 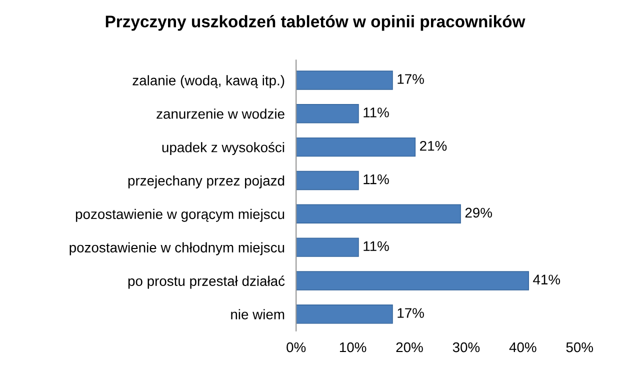 What do you see at coordinates (257, 314) in the screenshot?
I see `y-tick-label: nie wiem` at bounding box center [257, 314].